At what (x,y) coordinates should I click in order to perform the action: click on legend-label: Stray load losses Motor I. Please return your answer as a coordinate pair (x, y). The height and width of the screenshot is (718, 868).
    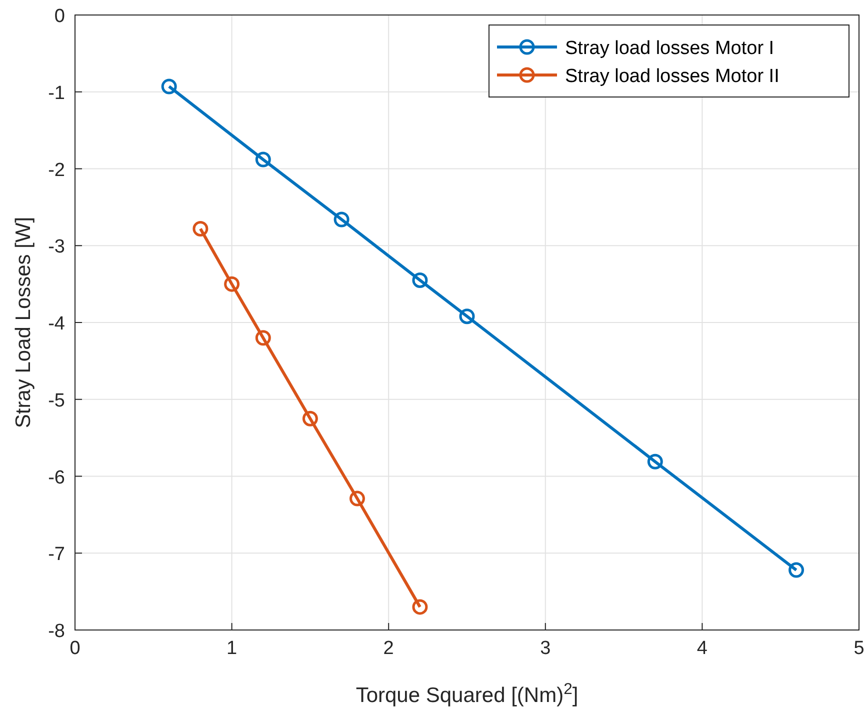
    Looking at the image, I should click on (669, 48).